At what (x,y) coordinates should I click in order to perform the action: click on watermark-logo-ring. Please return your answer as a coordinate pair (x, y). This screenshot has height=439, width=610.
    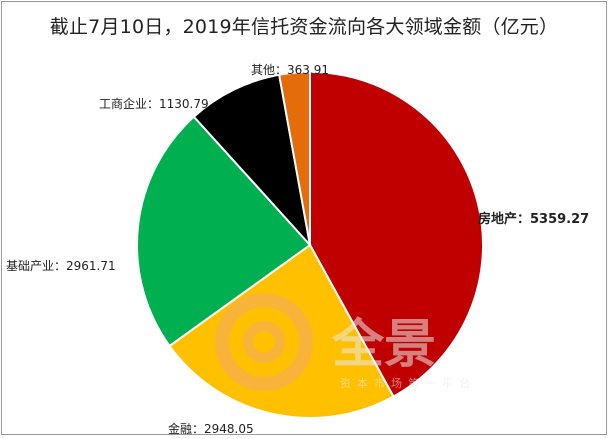
    Looking at the image, I should click on (264, 342).